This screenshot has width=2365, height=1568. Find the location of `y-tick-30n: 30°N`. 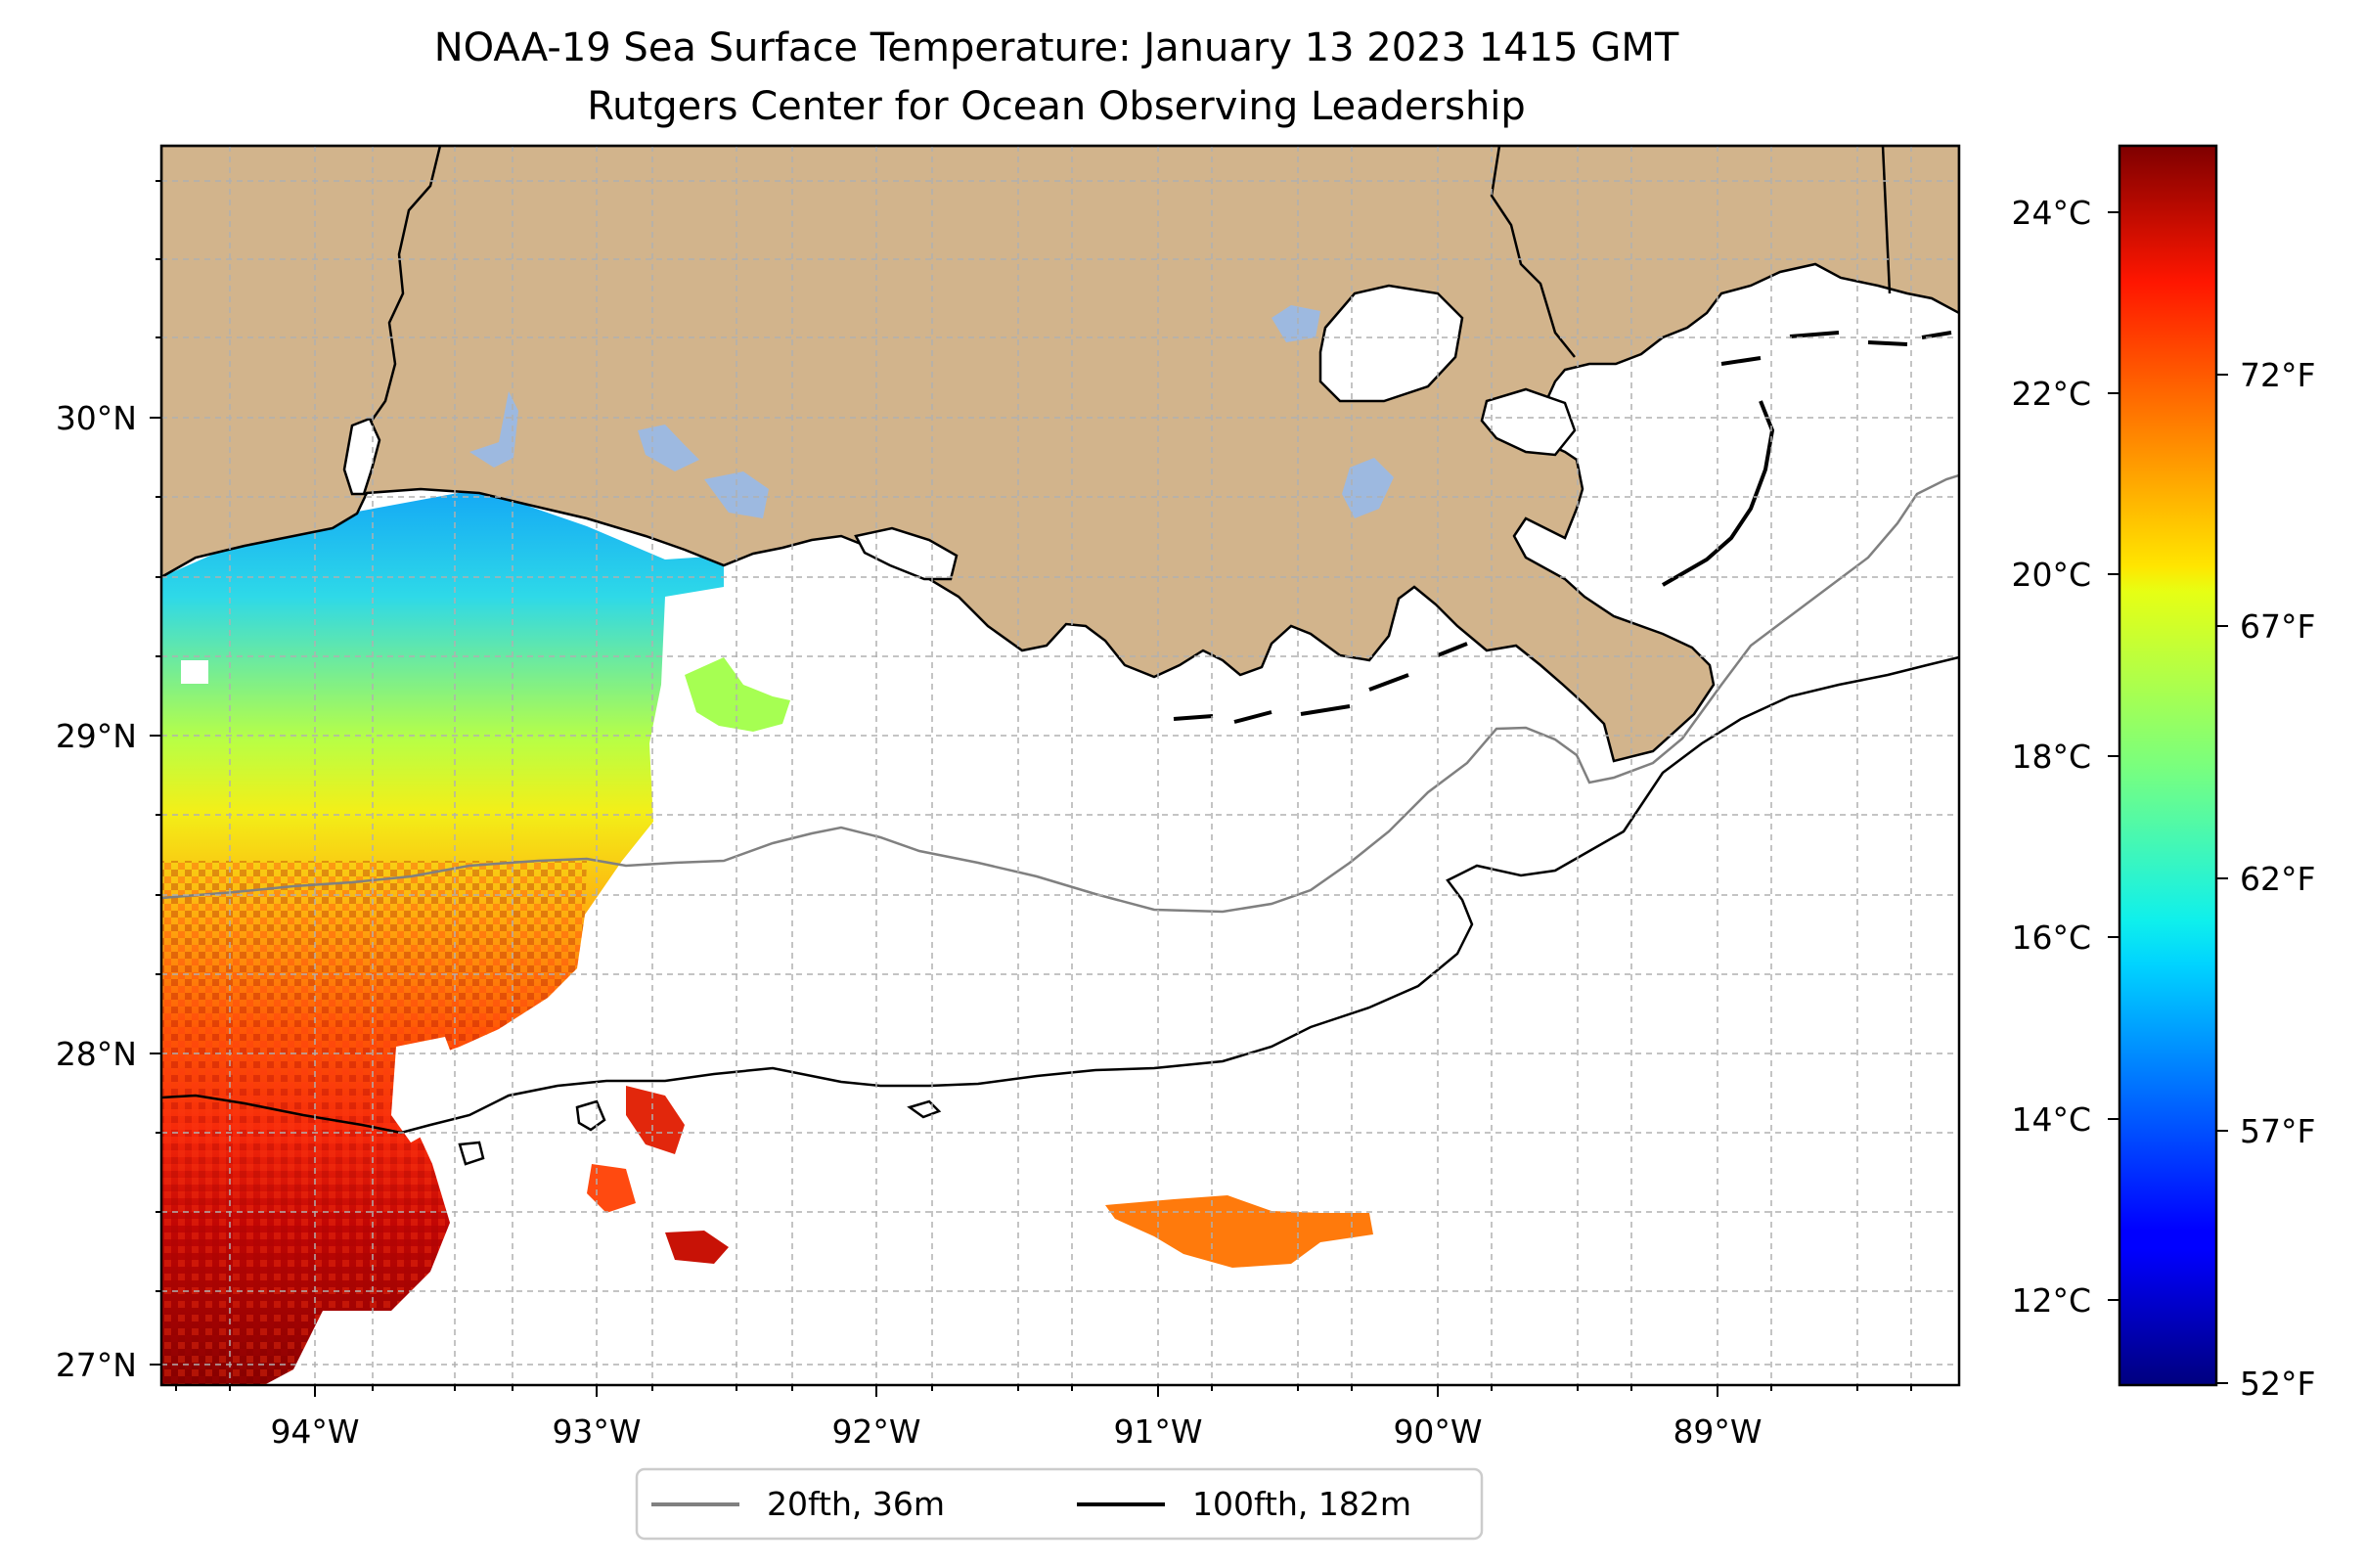

y-tick-30n: 30°N is located at coordinates (96, 418).